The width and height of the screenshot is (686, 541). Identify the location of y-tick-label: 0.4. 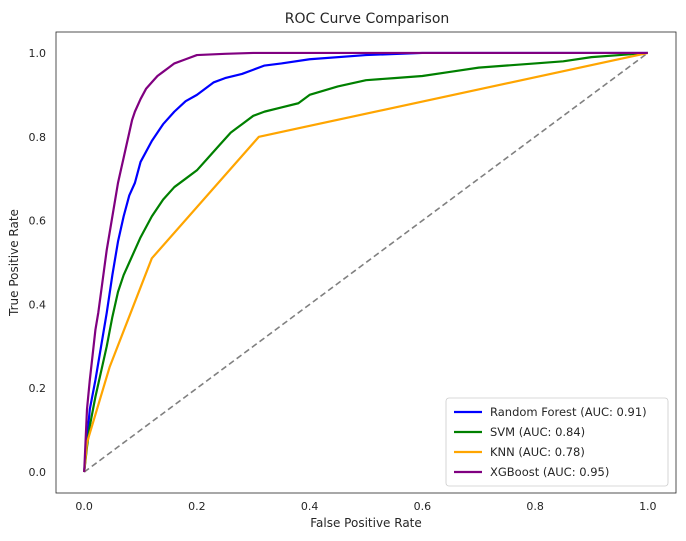
(38, 304).